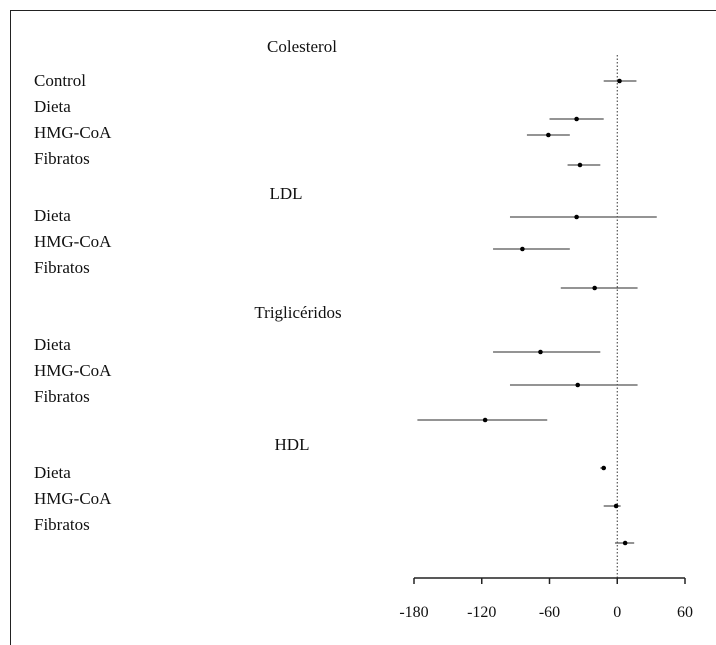 The image size is (716, 645). I want to click on x-tick-label: -180, so click(413, 612).